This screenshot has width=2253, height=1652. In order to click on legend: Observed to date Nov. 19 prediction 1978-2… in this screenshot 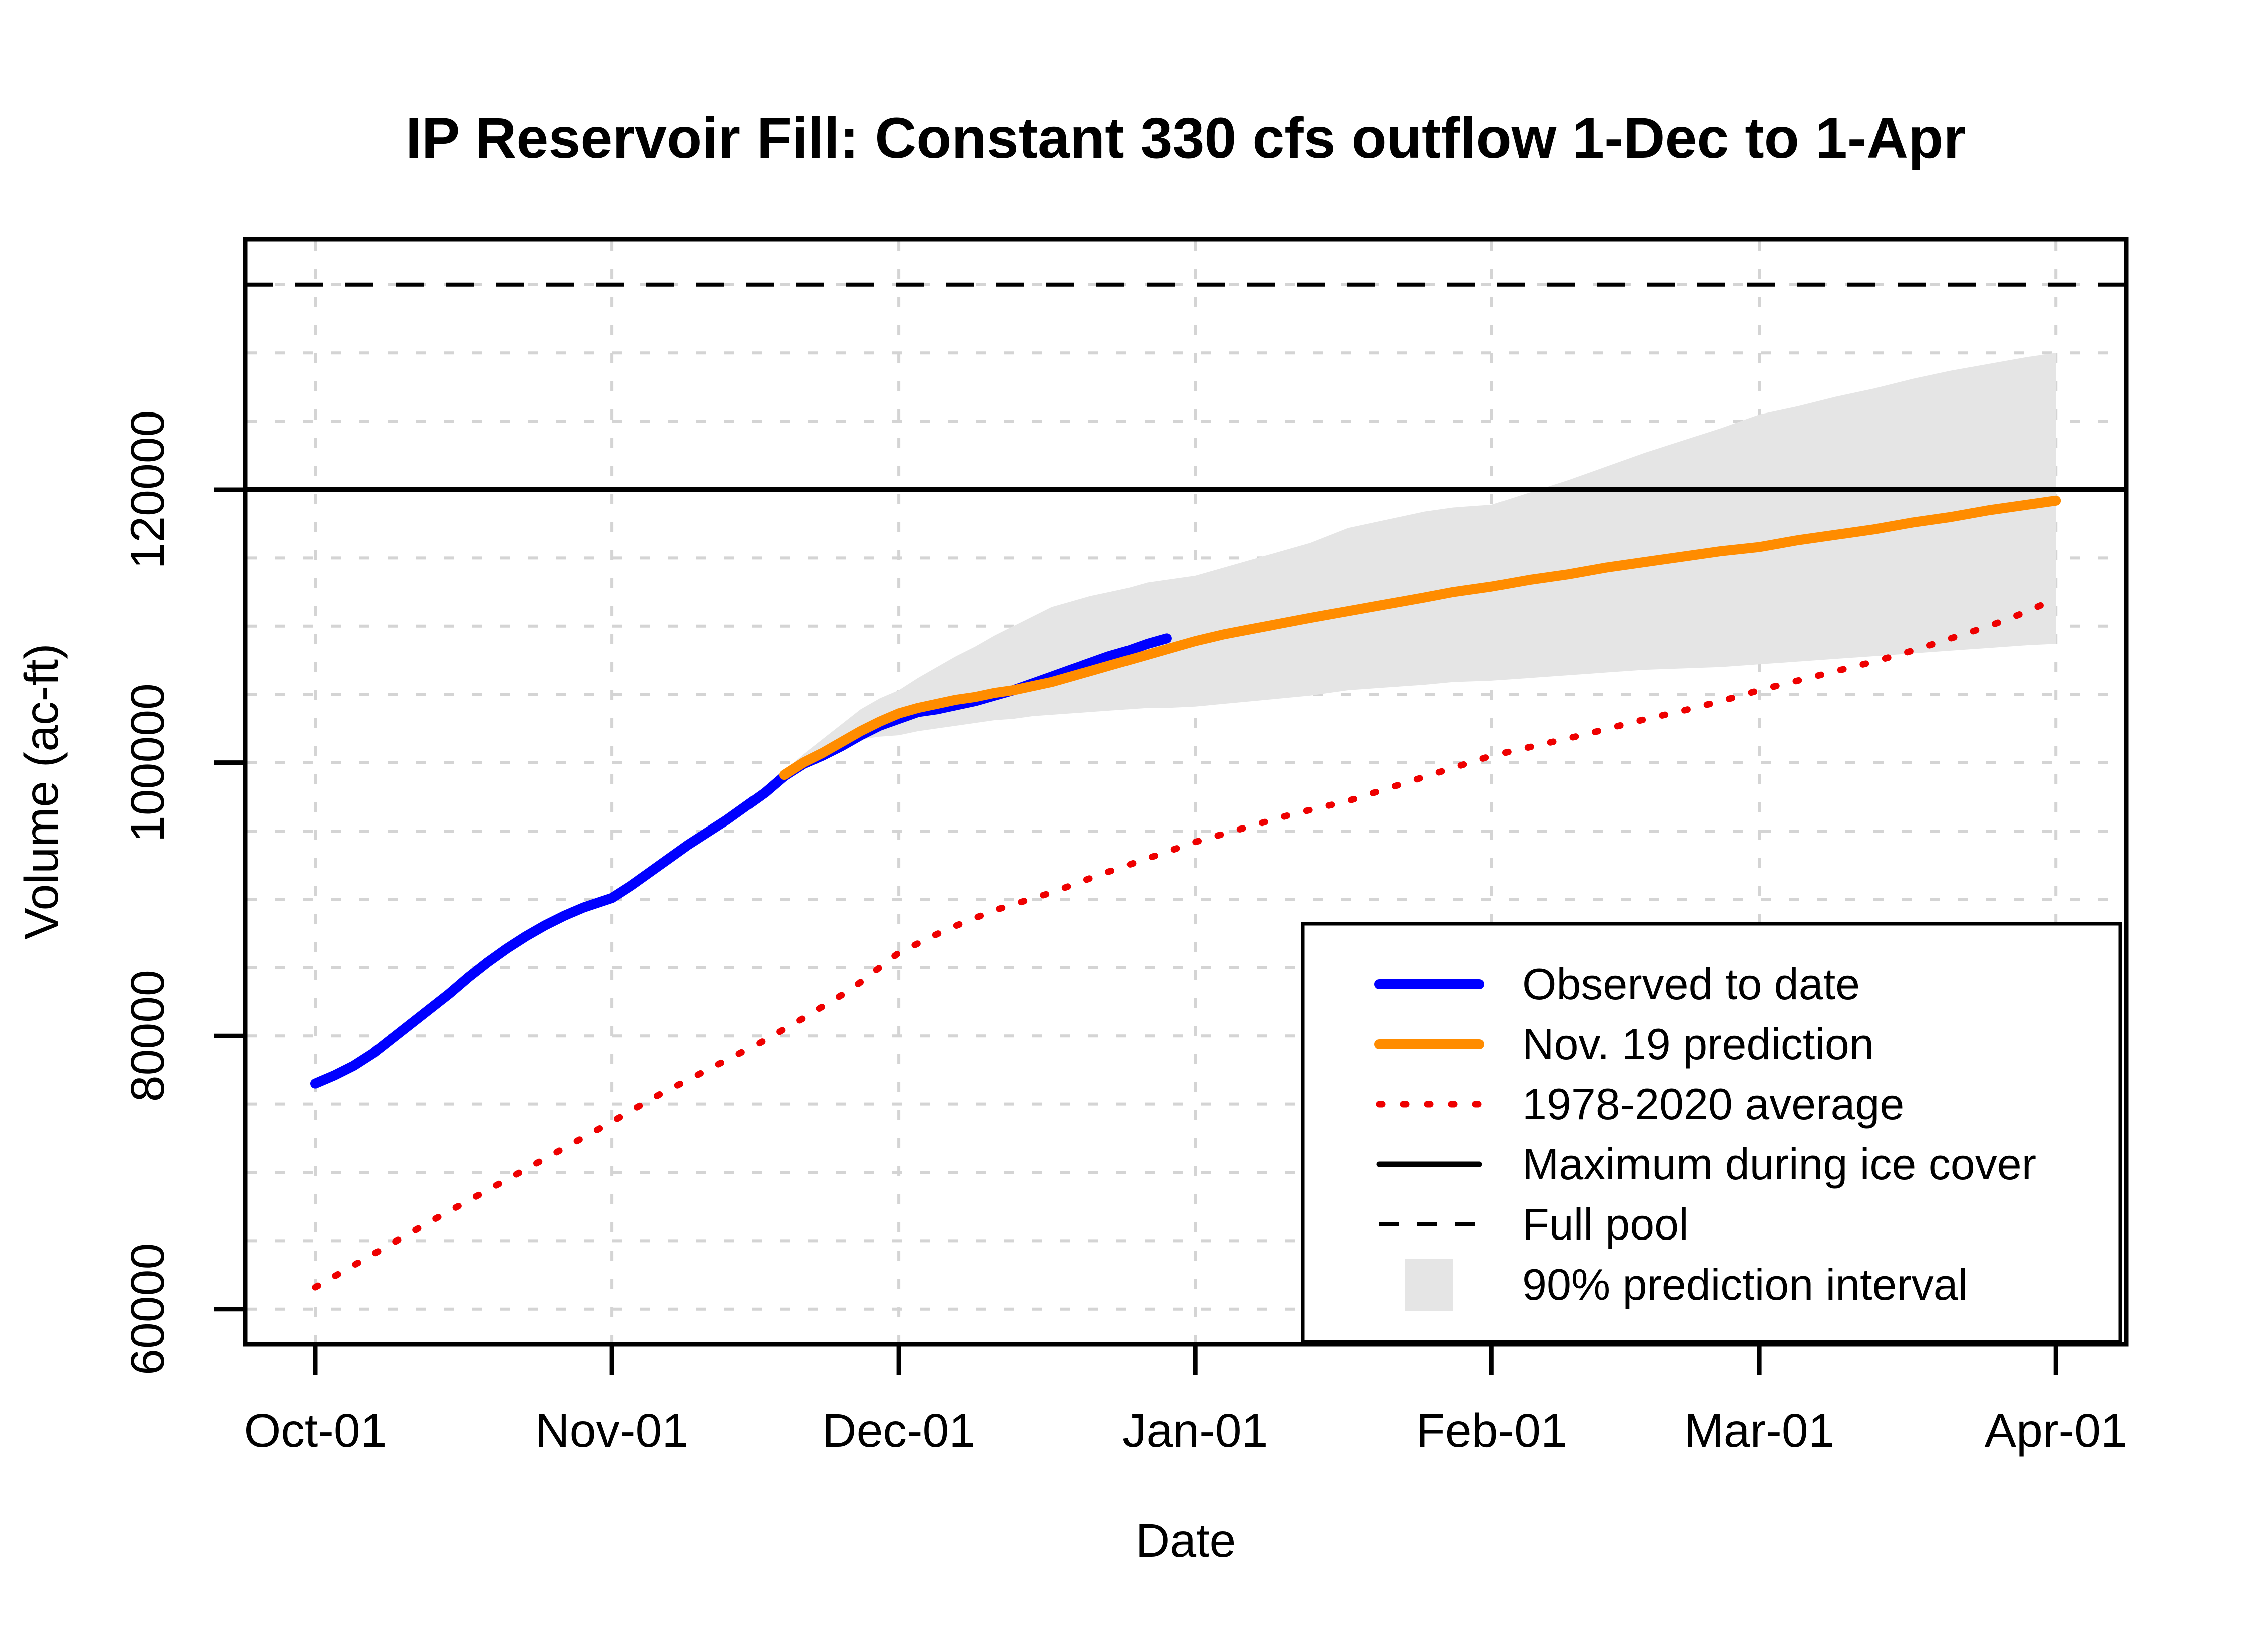, I will do `click(1712, 1133)`.